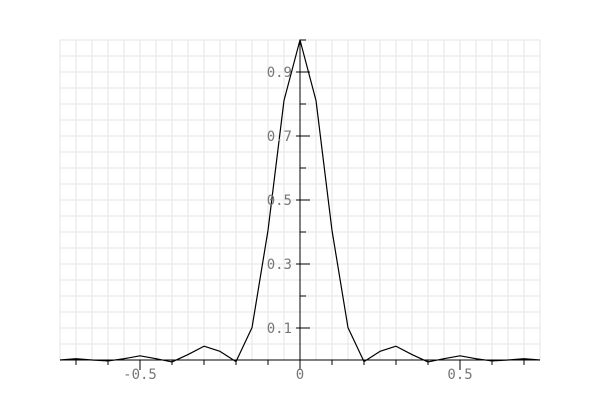  What do you see at coordinates (279, 265) in the screenshot?
I see `y-tick-label: 0.3` at bounding box center [279, 265].